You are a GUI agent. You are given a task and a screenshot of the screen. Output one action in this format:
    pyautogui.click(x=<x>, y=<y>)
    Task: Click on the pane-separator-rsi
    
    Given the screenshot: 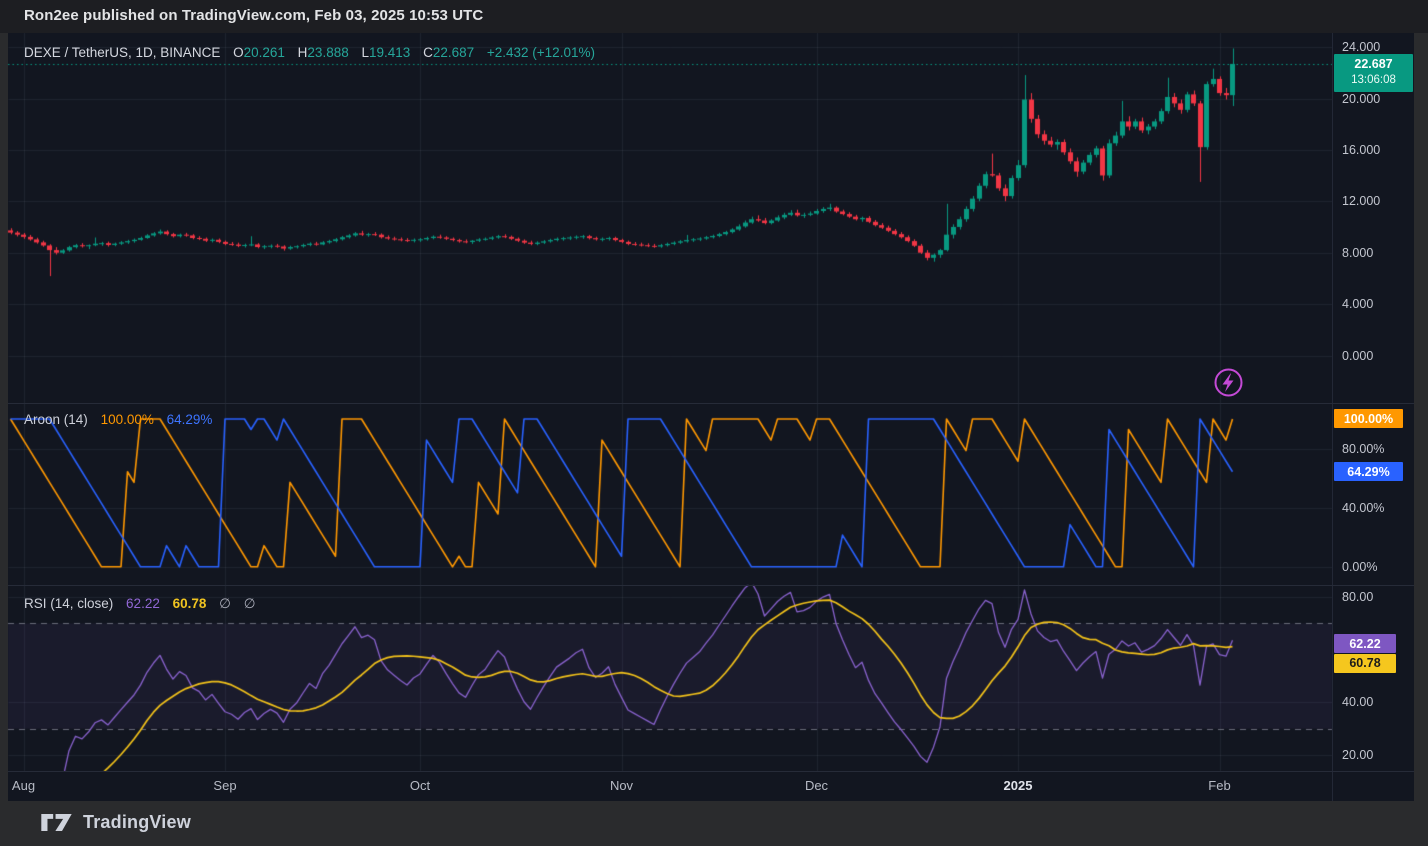 What is the action you would take?
    pyautogui.click(x=711, y=585)
    